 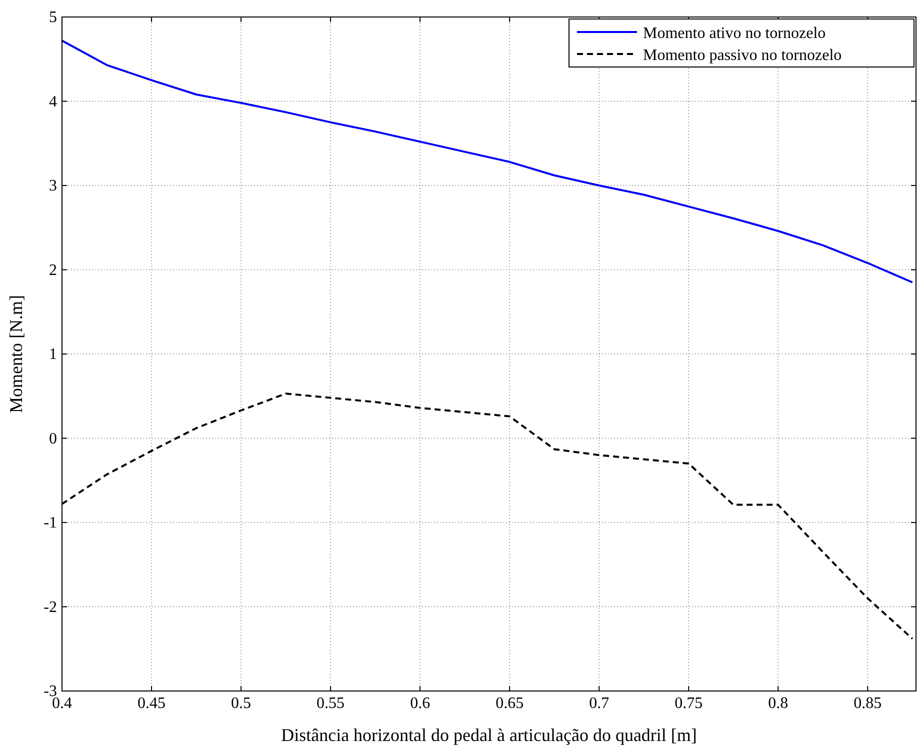 What do you see at coordinates (152, 703) in the screenshot?
I see `x-tick-label: 0.45` at bounding box center [152, 703].